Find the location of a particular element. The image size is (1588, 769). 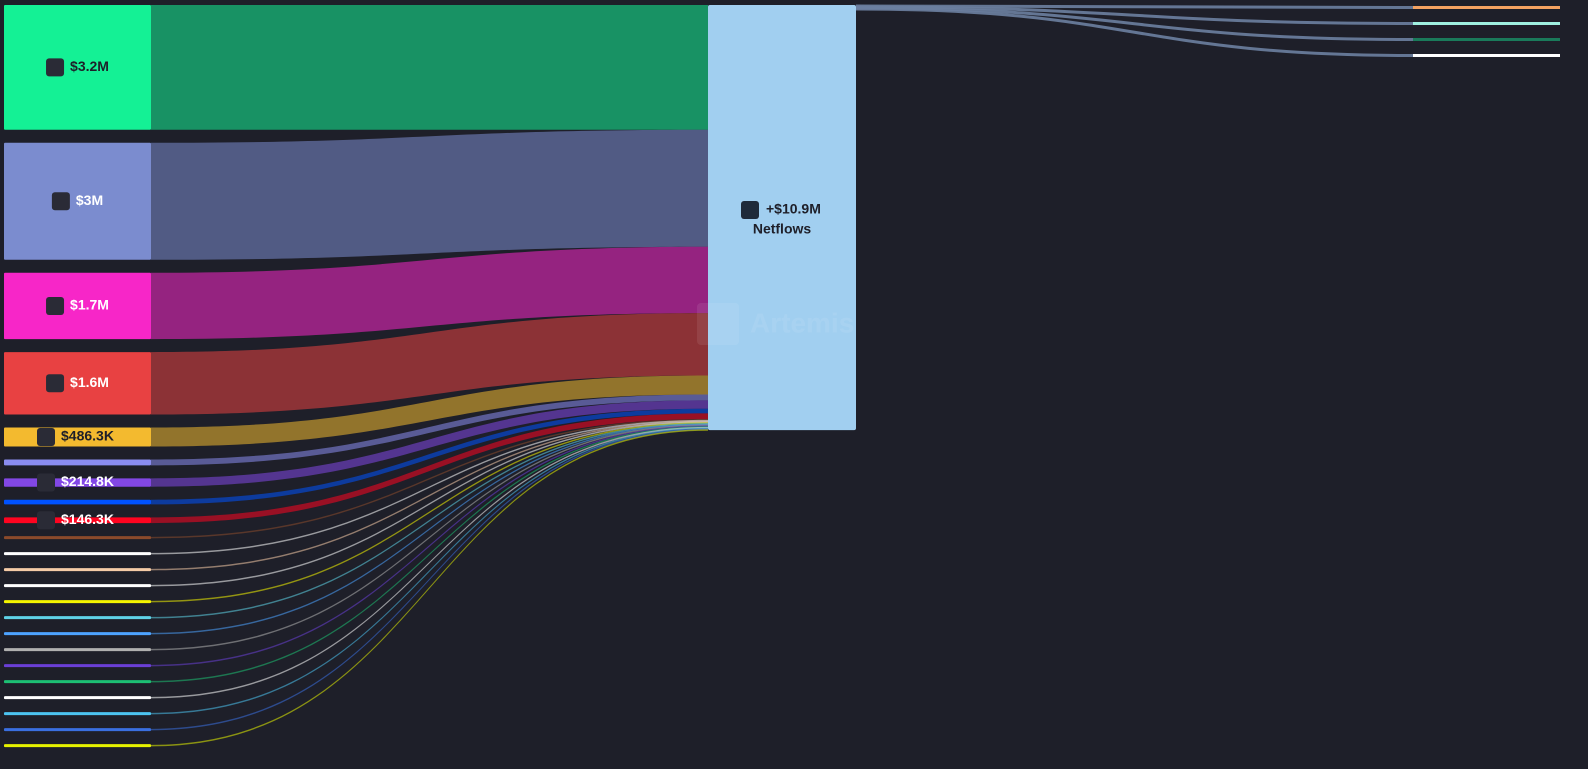

watermark: Artemis is located at coordinates (802, 322).